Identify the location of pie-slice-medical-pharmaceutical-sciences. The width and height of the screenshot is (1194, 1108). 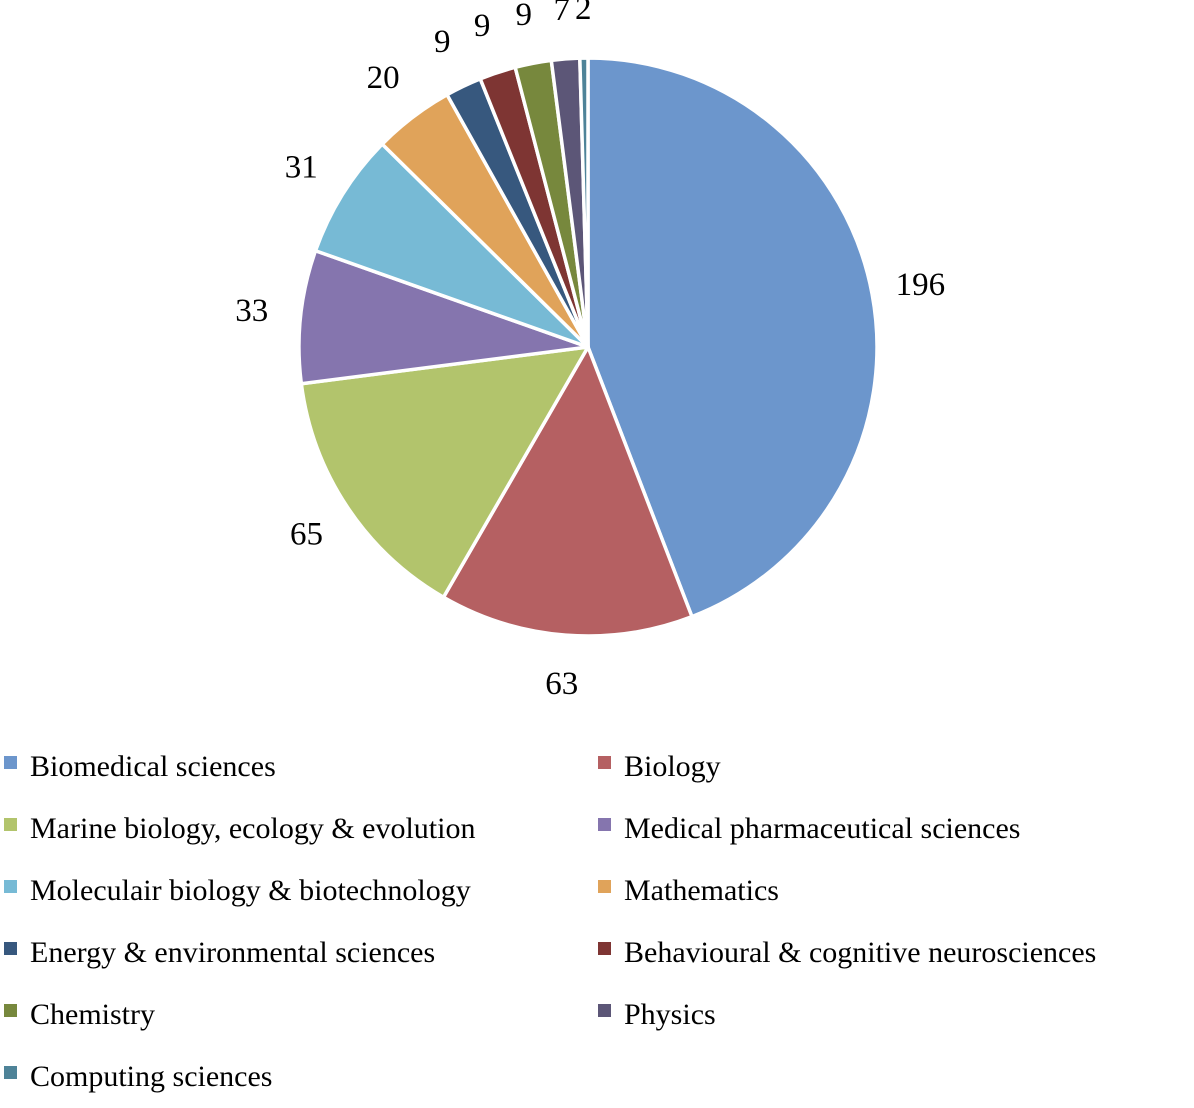
(443, 317).